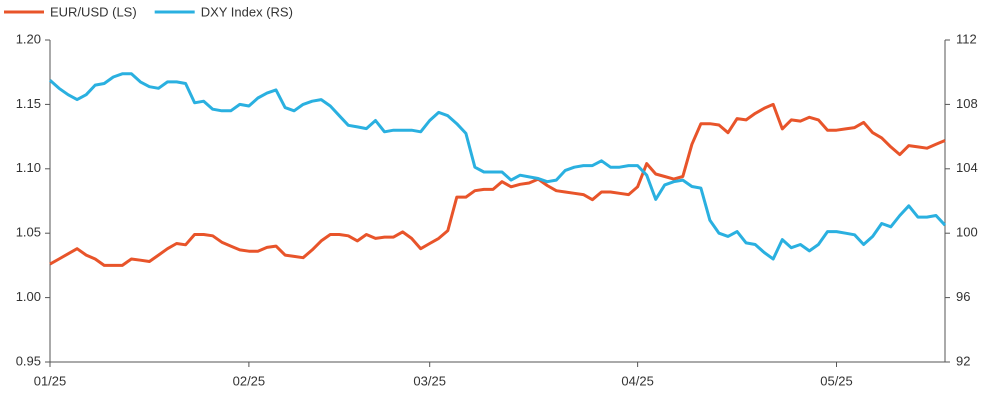 This screenshot has height=416, width=999. I want to click on y2-tick-label: 104, so click(967, 167).